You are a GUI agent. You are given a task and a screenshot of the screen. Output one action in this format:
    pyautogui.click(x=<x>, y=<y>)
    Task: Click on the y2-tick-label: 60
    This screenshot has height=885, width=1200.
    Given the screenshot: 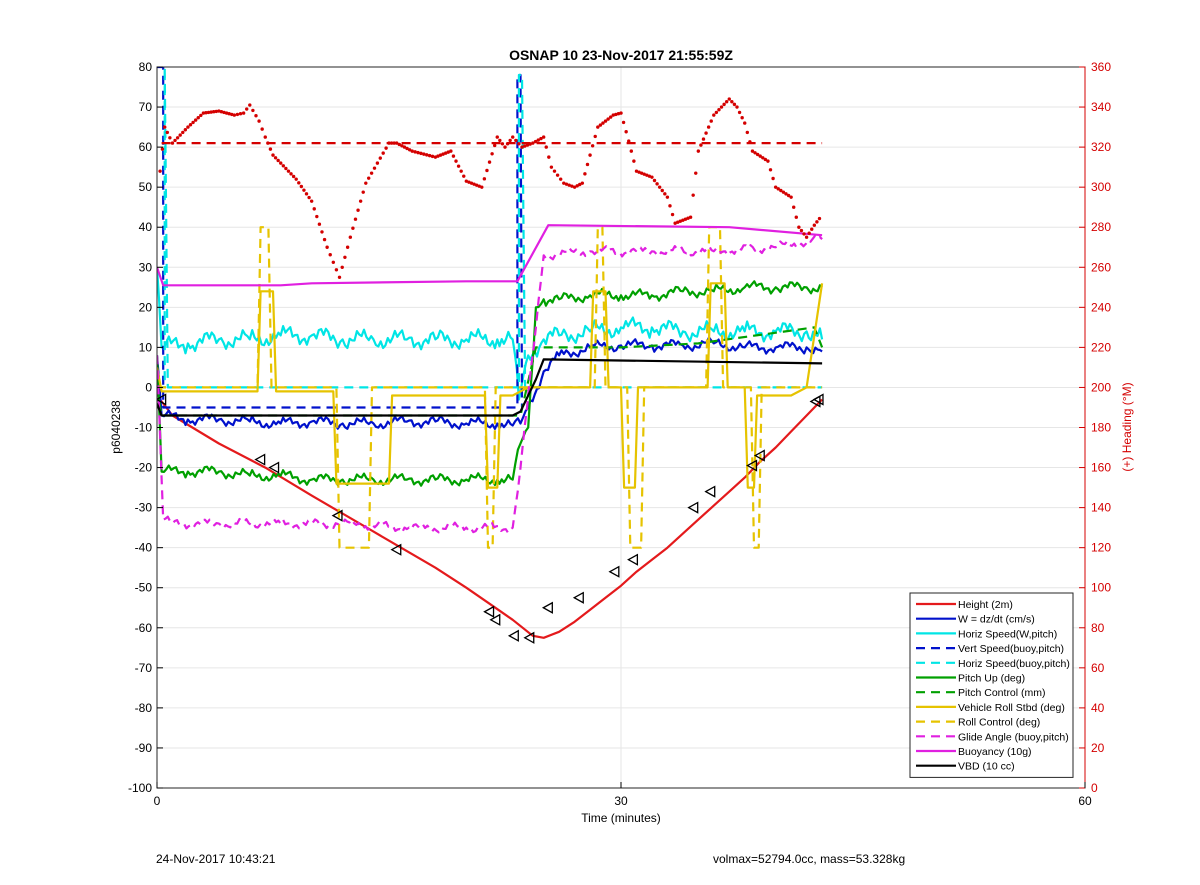 What is the action you would take?
    pyautogui.click(x=1098, y=668)
    